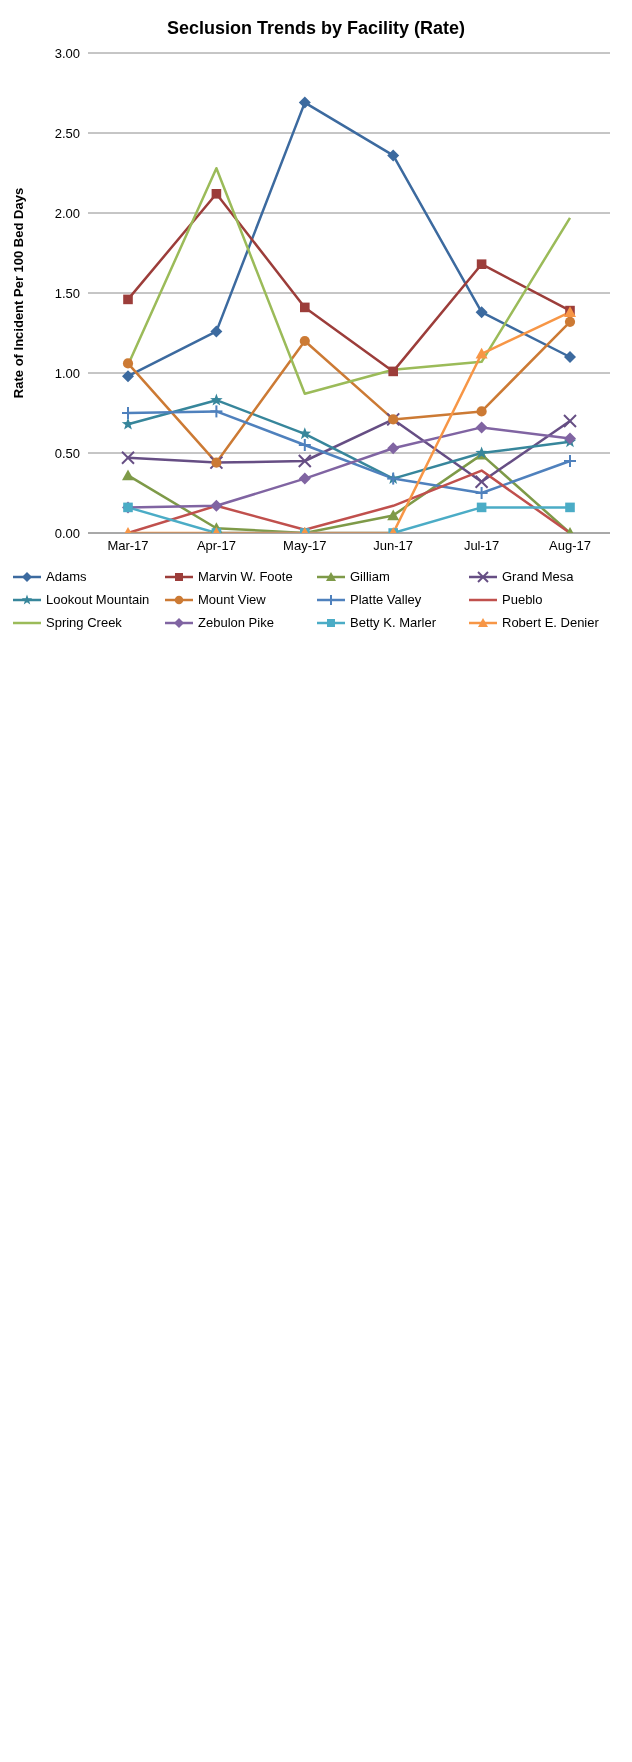  Describe the element at coordinates (236, 622) in the screenshot. I see `legend-label: Zebulon Pike` at that location.